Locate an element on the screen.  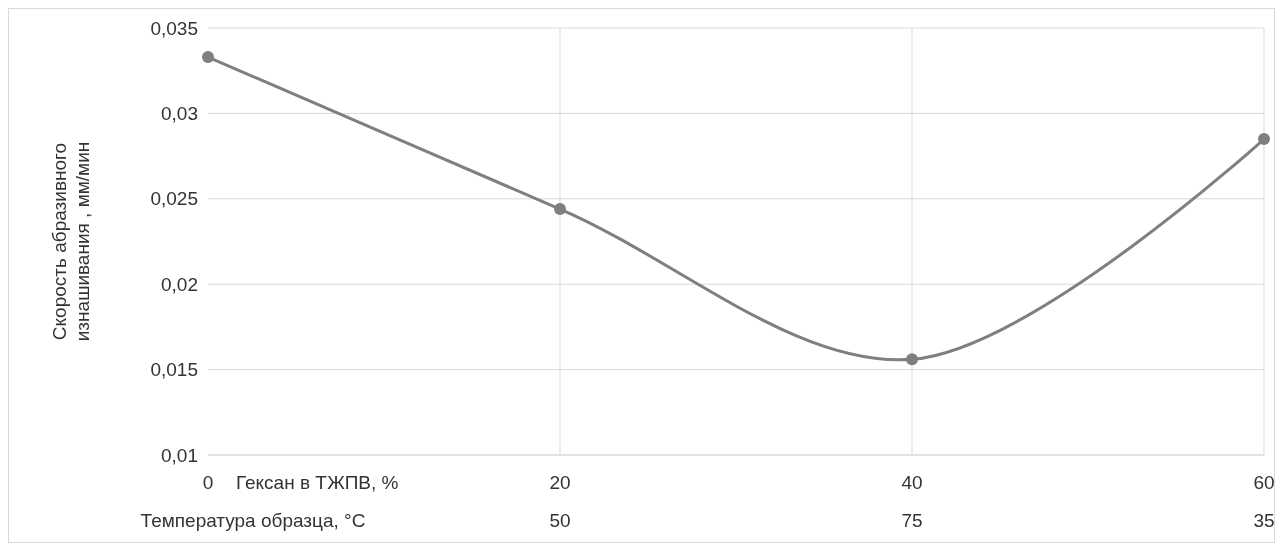
x-axis-title: Гексан в ТЖПВ, % is located at coordinates (317, 482).